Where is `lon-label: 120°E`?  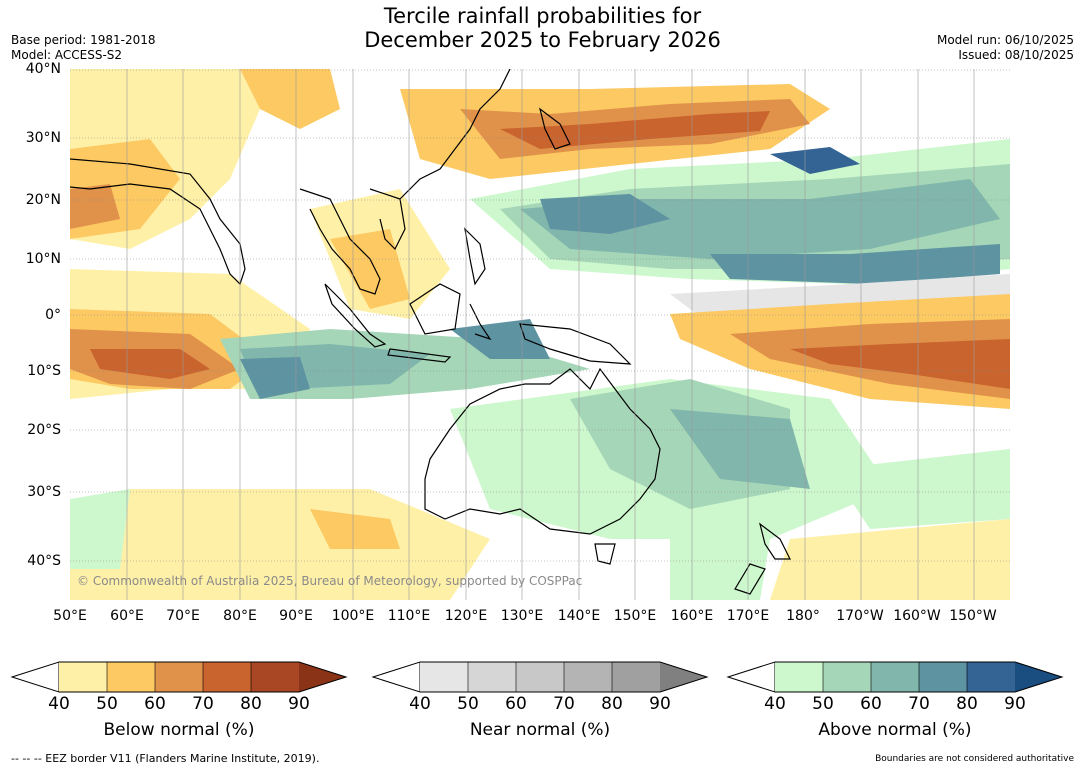
lon-label: 120°E is located at coordinates (466, 616).